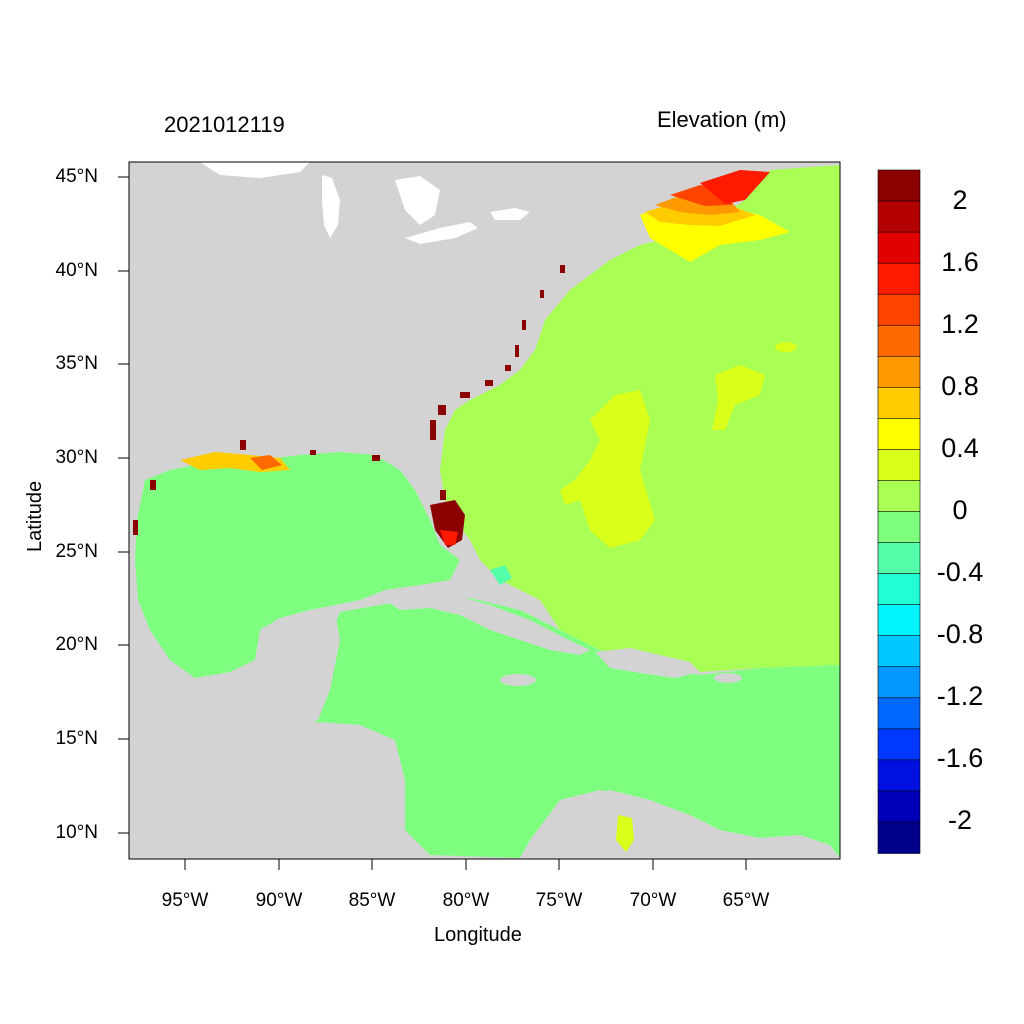 The width and height of the screenshot is (1024, 1024). Describe the element at coordinates (960, 386) in the screenshot. I see `colorbar-label: 0.8` at that location.